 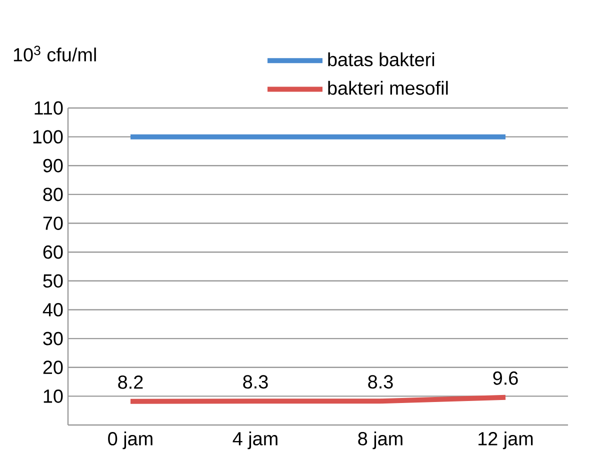 What do you see at coordinates (505, 378) in the screenshot?
I see `data-label: 9.6` at bounding box center [505, 378].